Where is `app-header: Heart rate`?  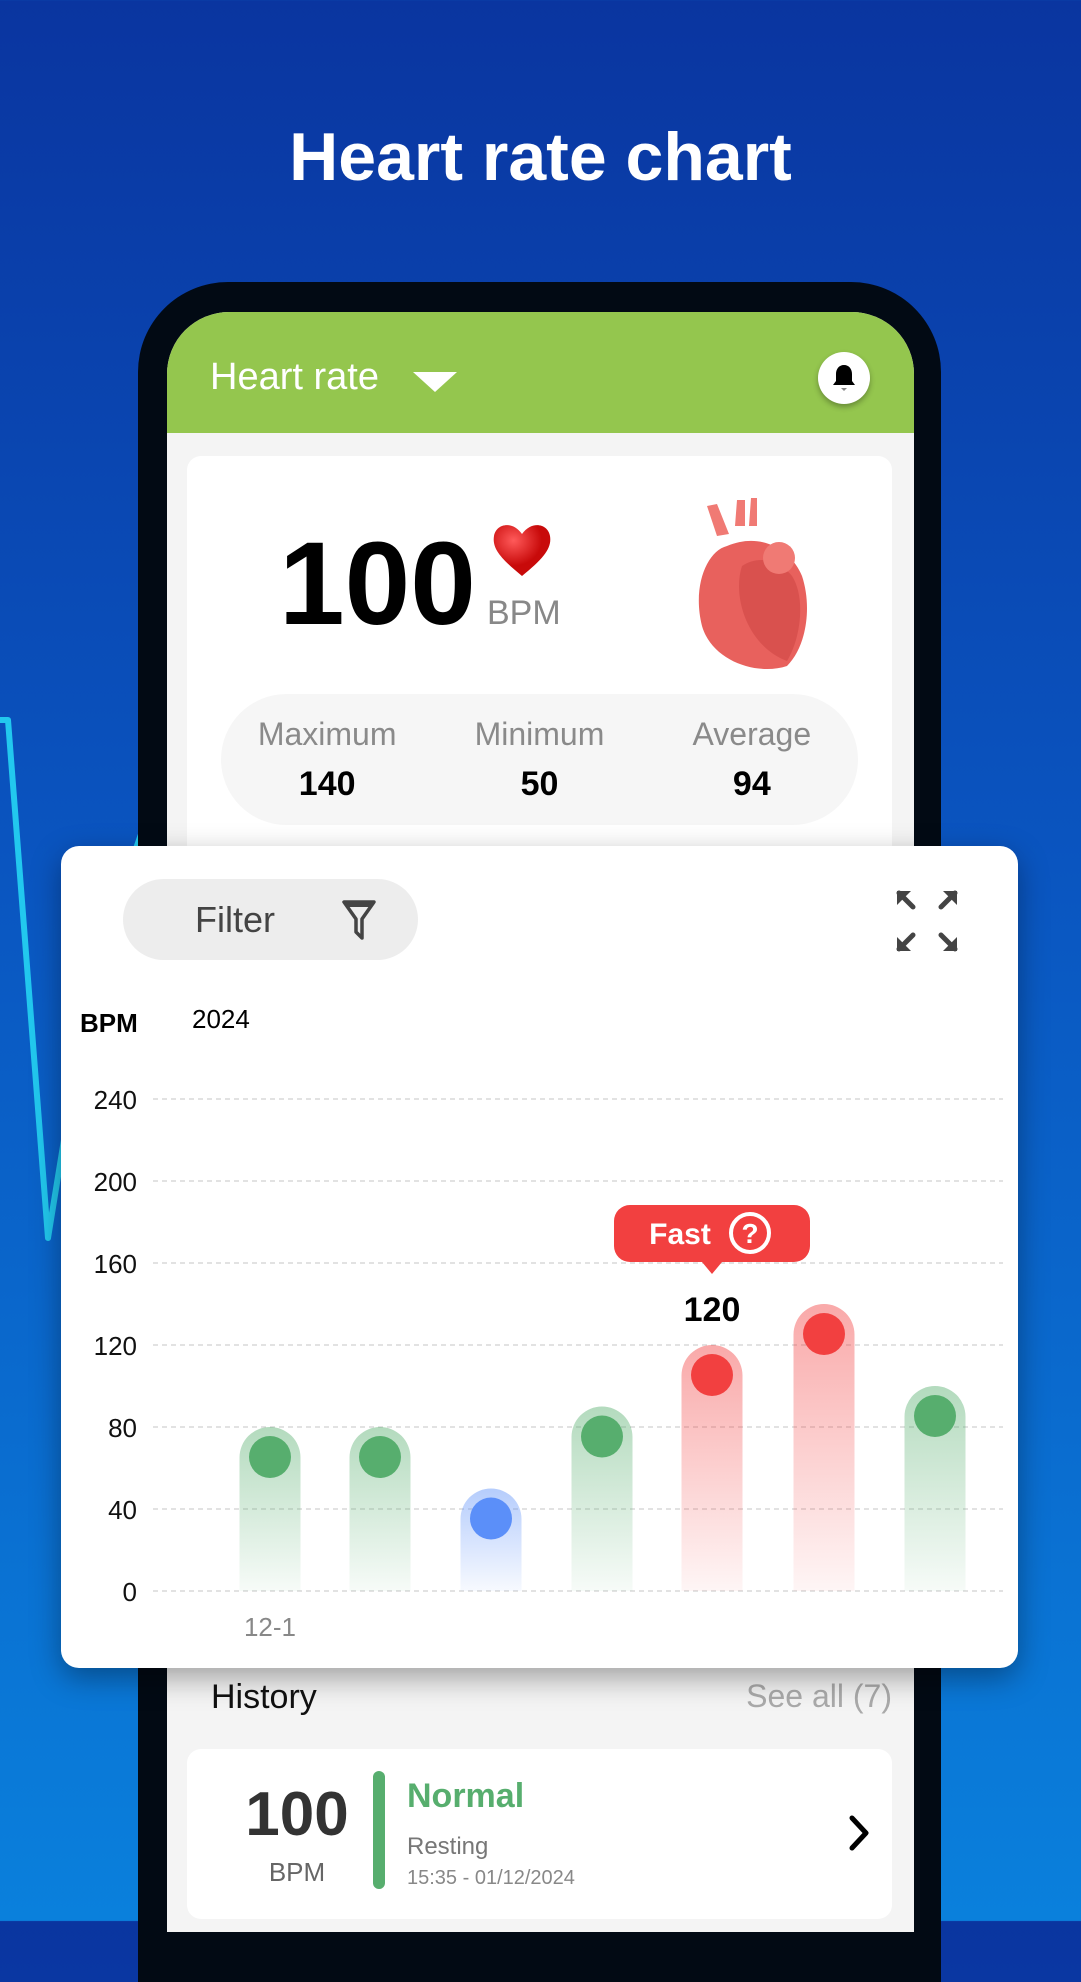
app-header: Heart rate is located at coordinates (540, 372).